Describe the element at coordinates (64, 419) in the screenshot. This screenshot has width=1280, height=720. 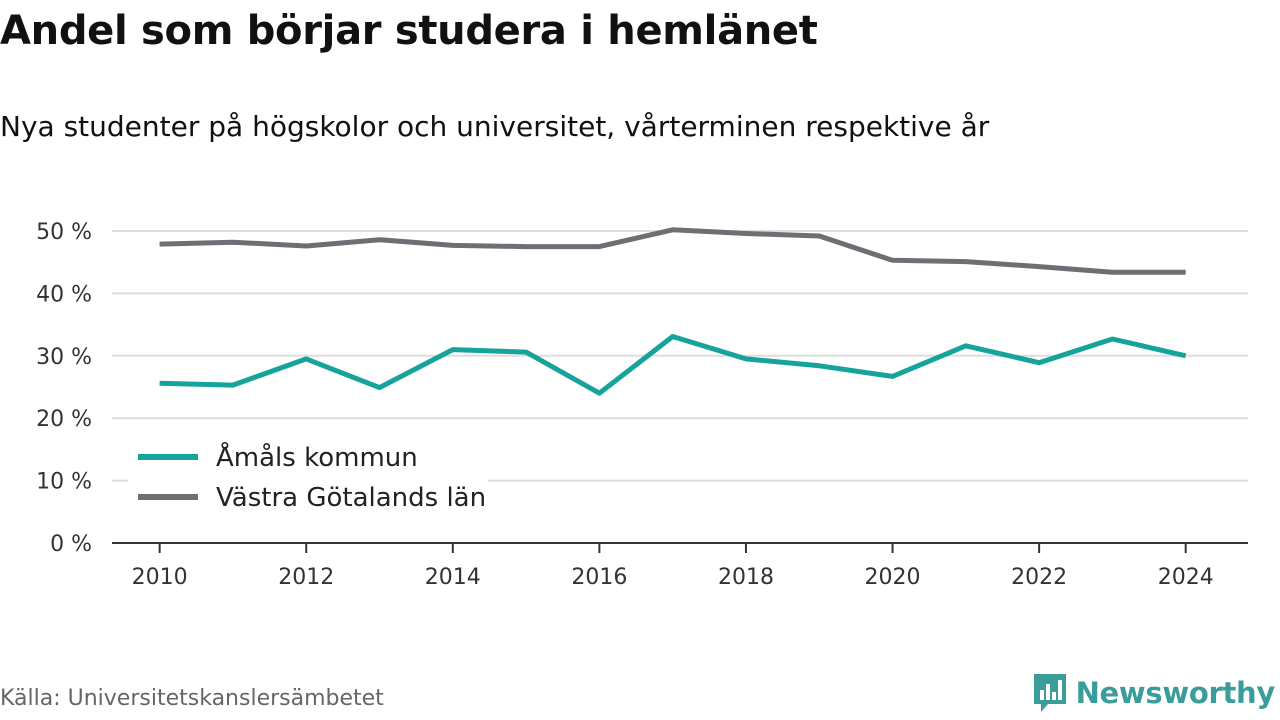
I see `y-tick-label: 20 %` at that location.